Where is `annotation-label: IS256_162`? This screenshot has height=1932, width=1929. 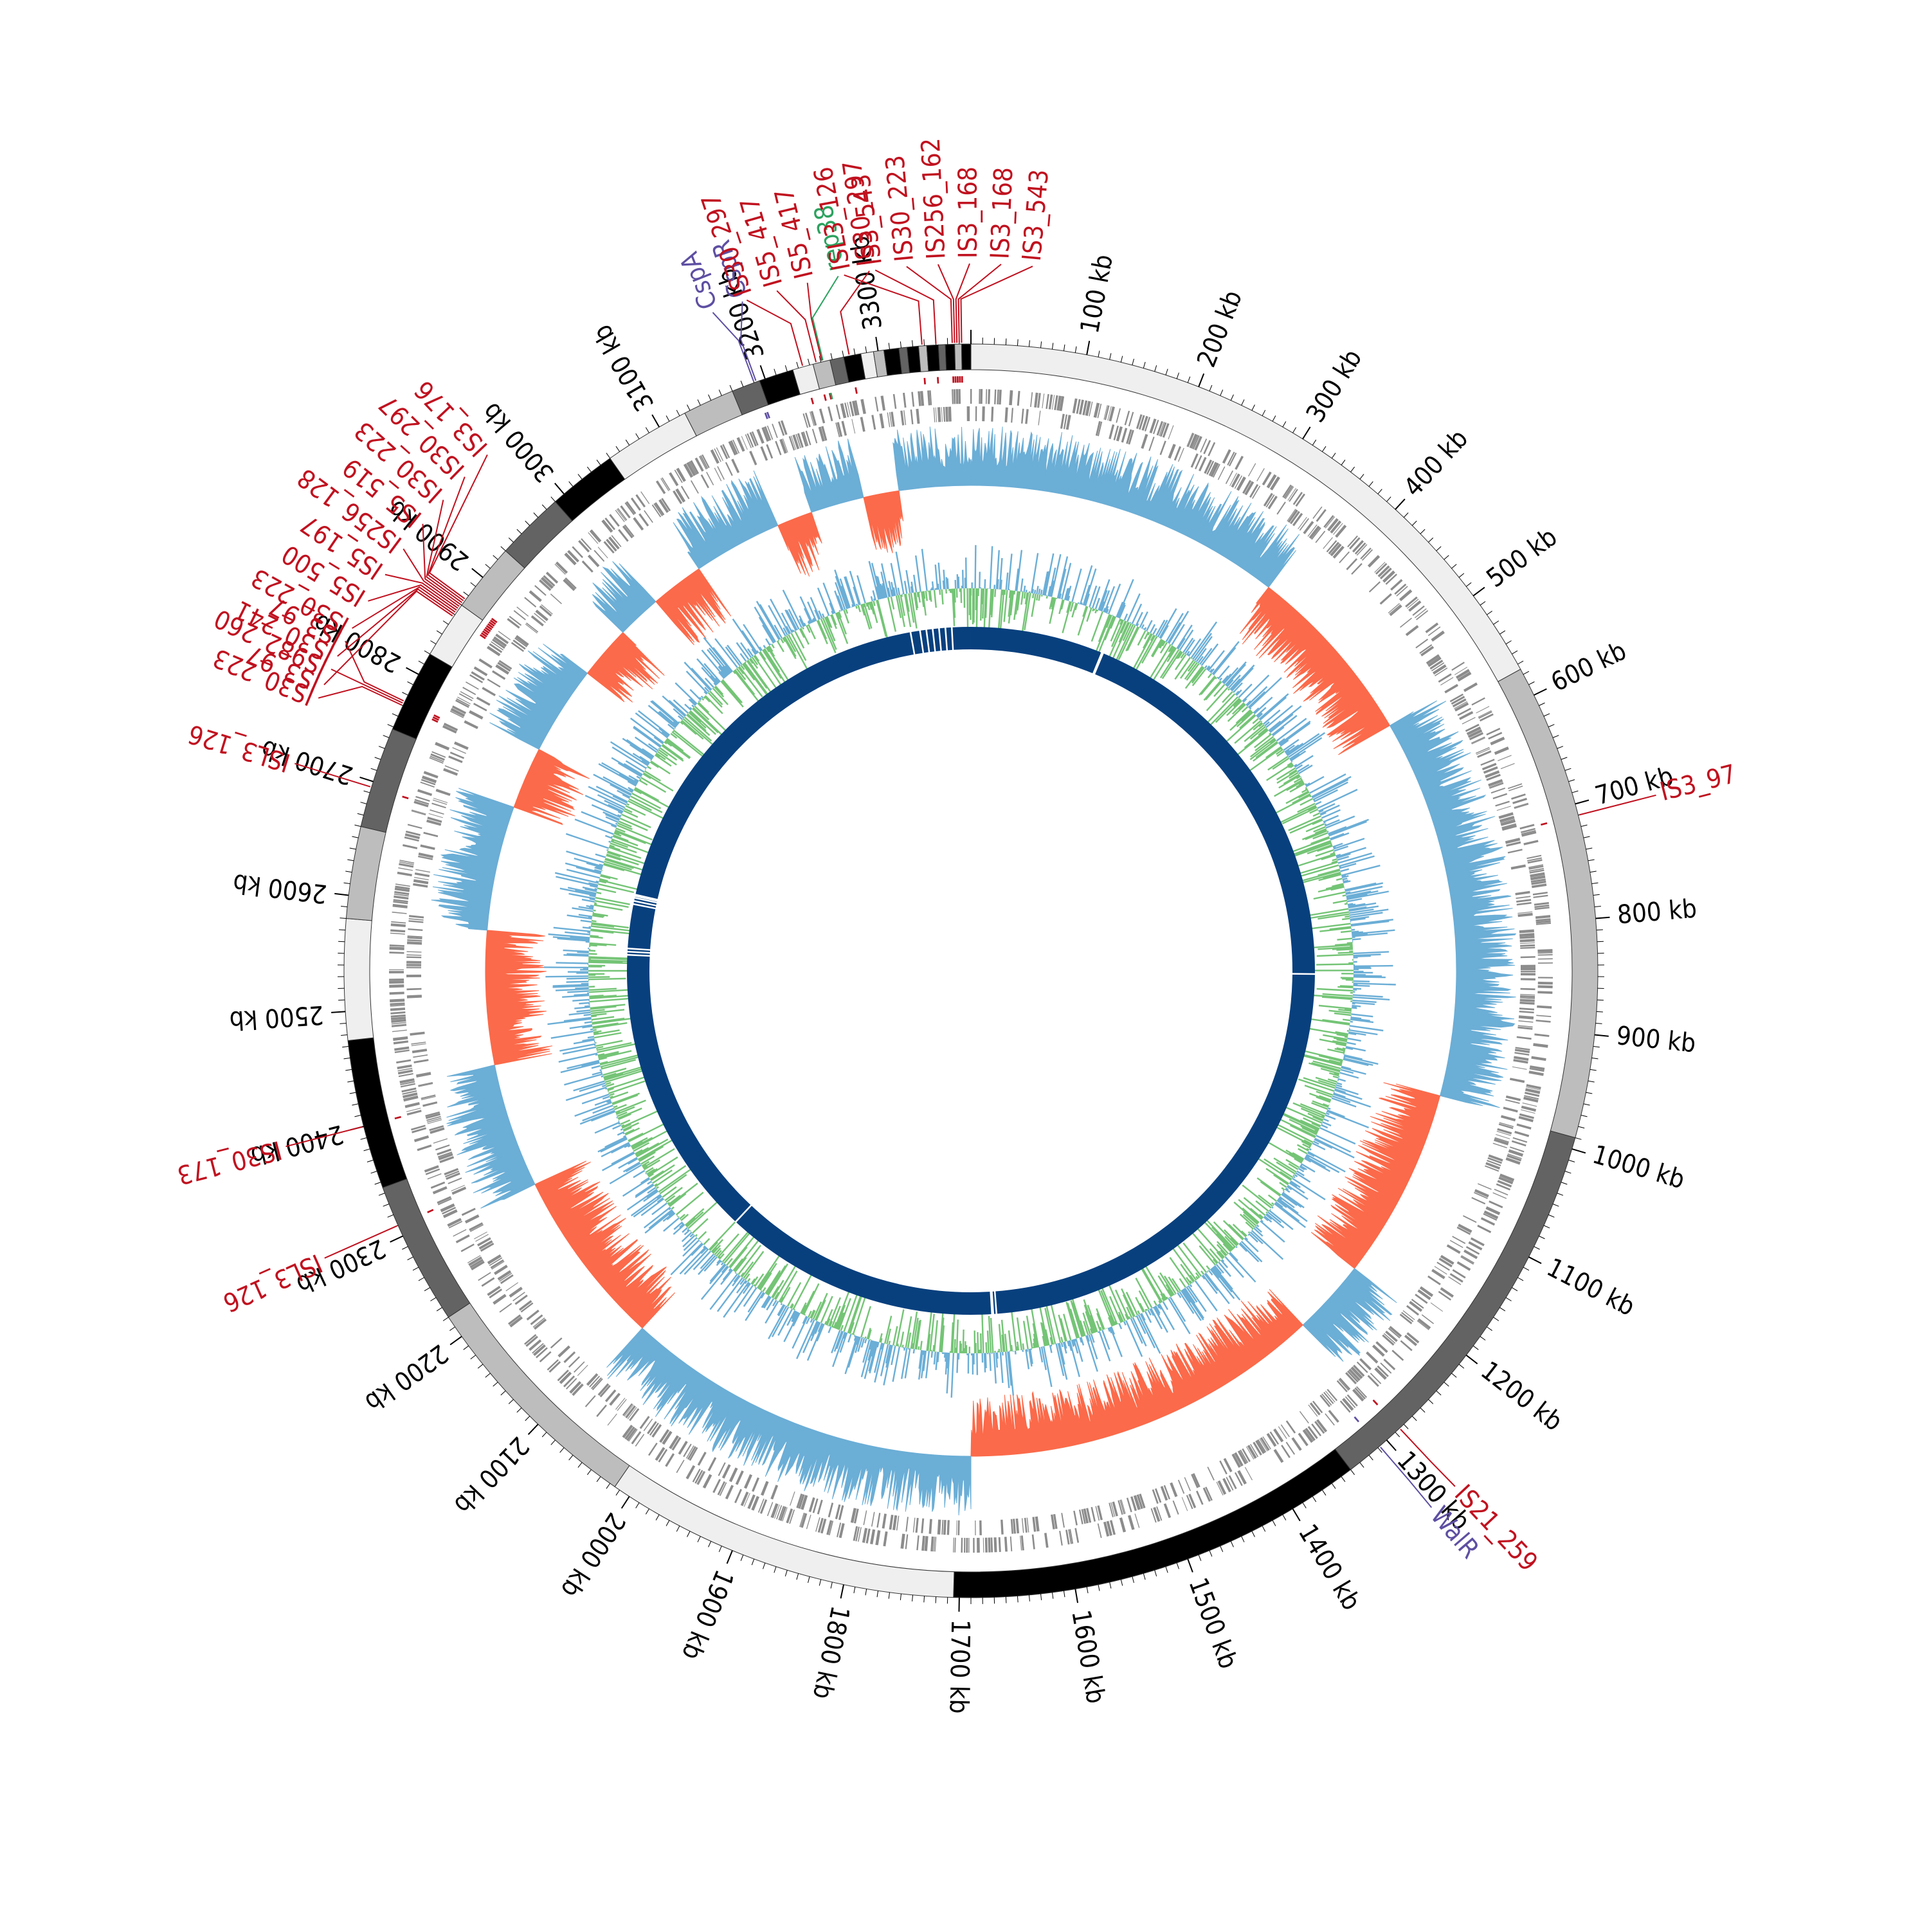
annotation-label: IS256_162 is located at coordinates (934, 199).